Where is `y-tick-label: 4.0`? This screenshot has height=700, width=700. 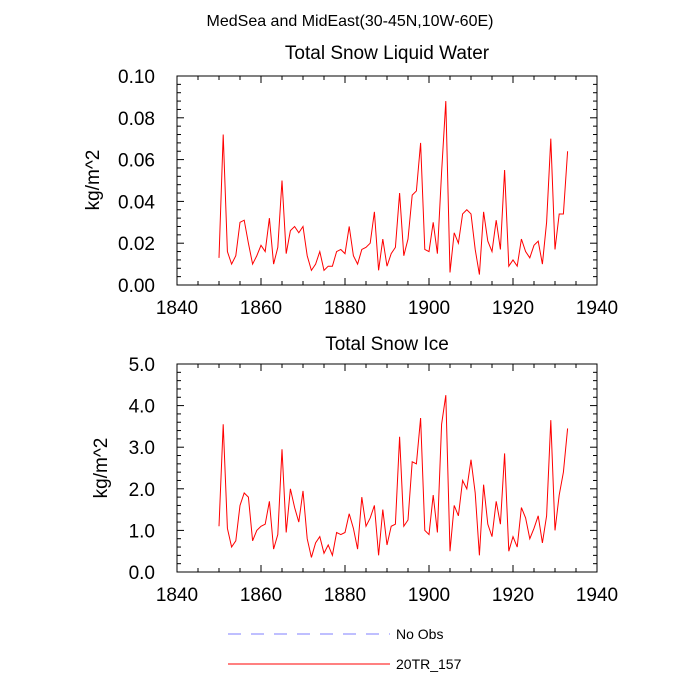 y-tick-label: 4.0 is located at coordinates (142, 407).